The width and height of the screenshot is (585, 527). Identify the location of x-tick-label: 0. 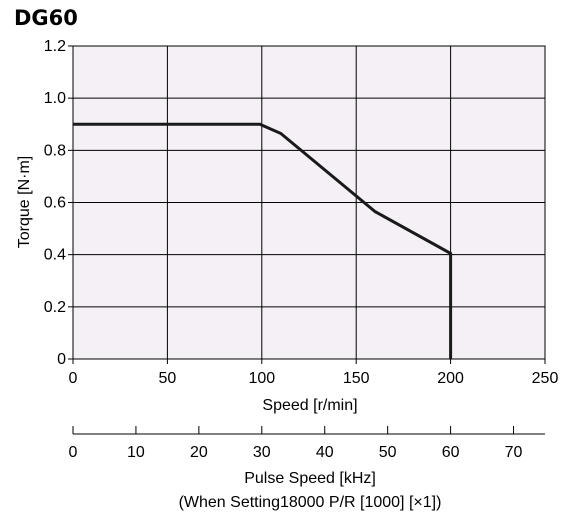
(73, 378).